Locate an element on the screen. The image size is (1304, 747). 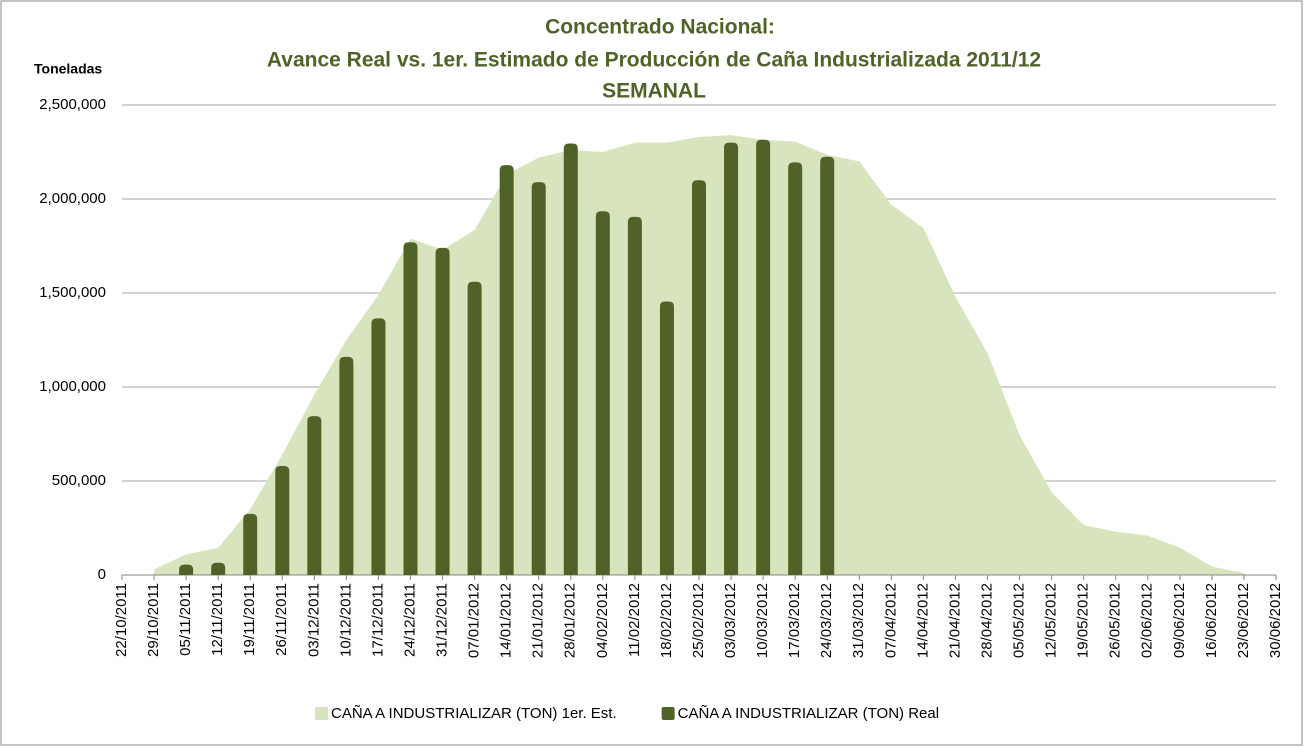
chart-subtitle: SEMANAL is located at coordinates (654, 91).